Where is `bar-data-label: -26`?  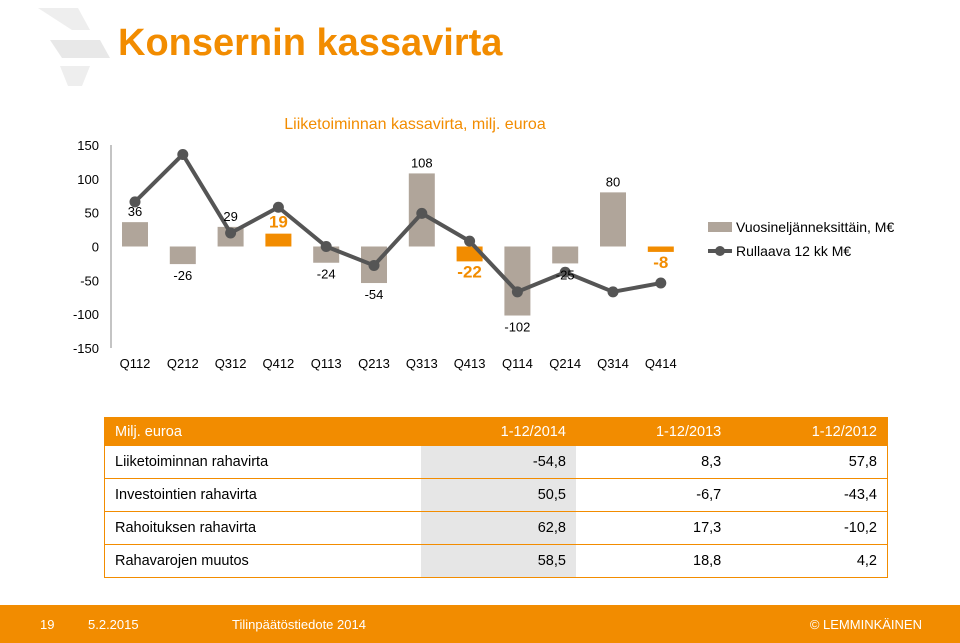
bar-data-label: -26 is located at coordinates (182, 275).